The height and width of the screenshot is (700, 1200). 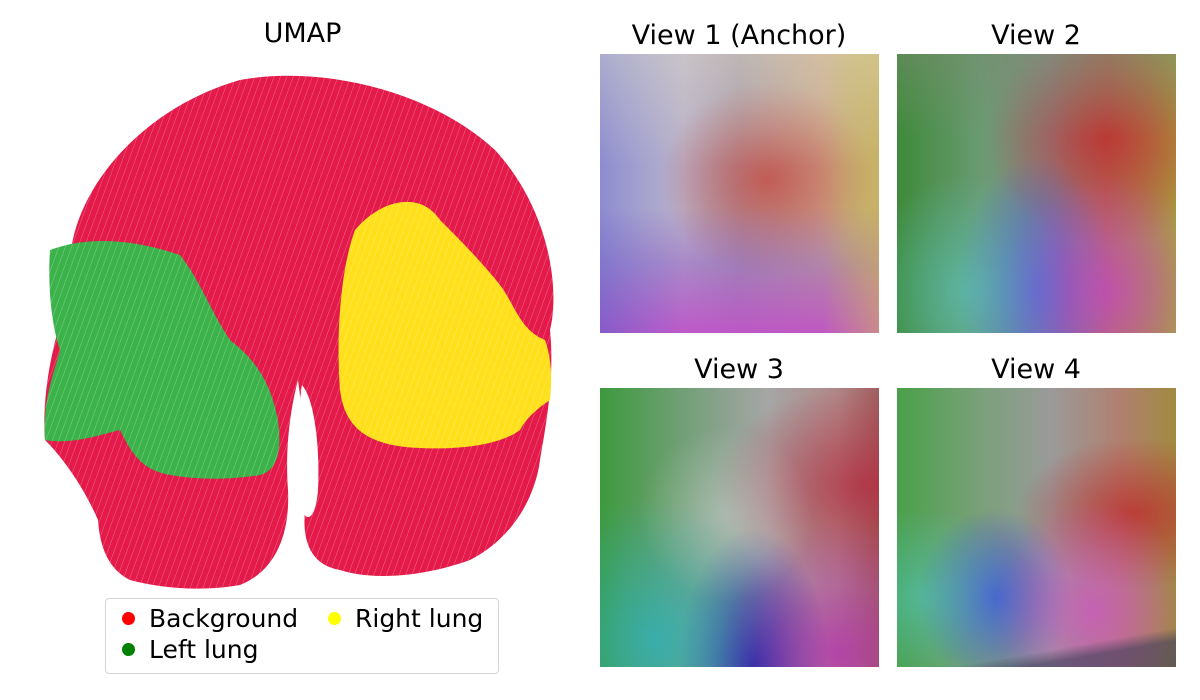 What do you see at coordinates (739, 527) in the screenshot?
I see `view-3-image` at bounding box center [739, 527].